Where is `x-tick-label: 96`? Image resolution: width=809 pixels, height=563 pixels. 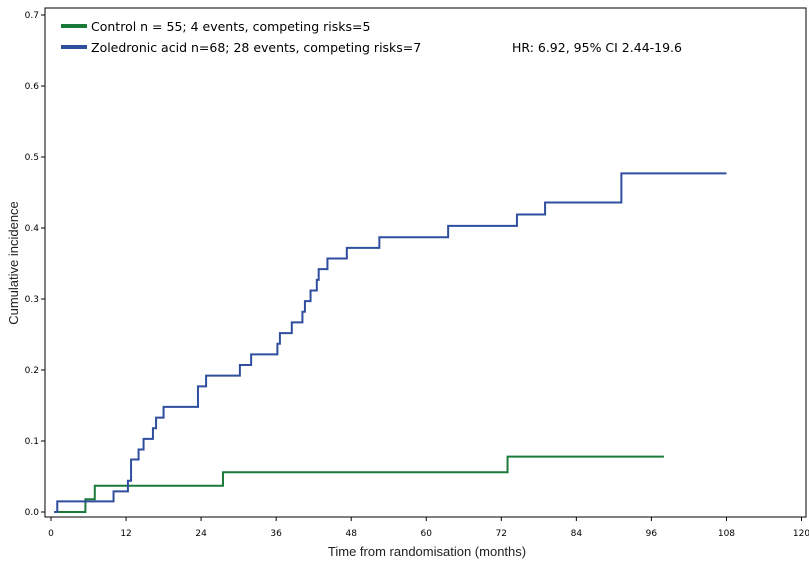 x-tick-label: 96 is located at coordinates (652, 534).